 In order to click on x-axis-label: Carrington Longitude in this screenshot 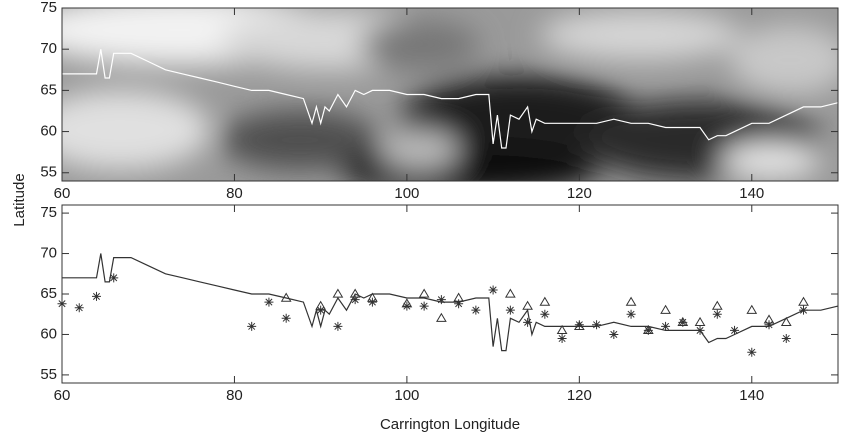, I will do `click(450, 424)`.